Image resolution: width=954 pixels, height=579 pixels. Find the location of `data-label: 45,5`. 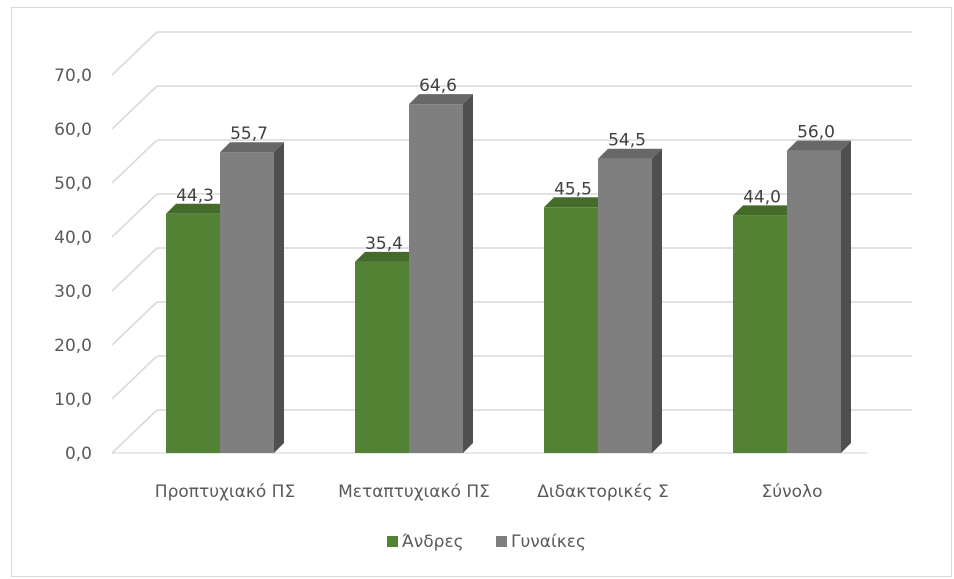

data-label: 45,5 is located at coordinates (573, 189).